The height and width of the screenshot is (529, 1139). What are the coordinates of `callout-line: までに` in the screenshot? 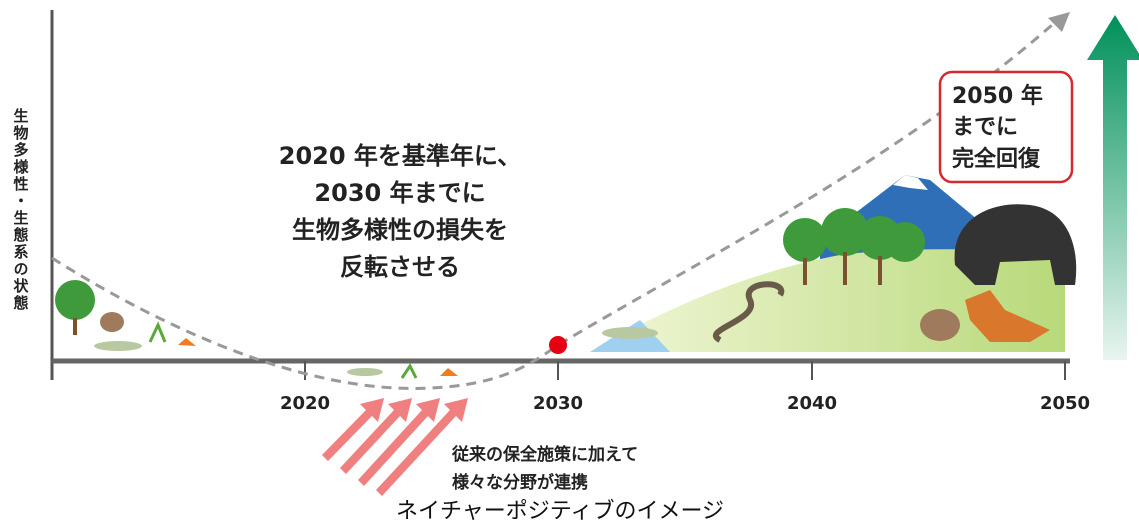 It's located at (985, 127).